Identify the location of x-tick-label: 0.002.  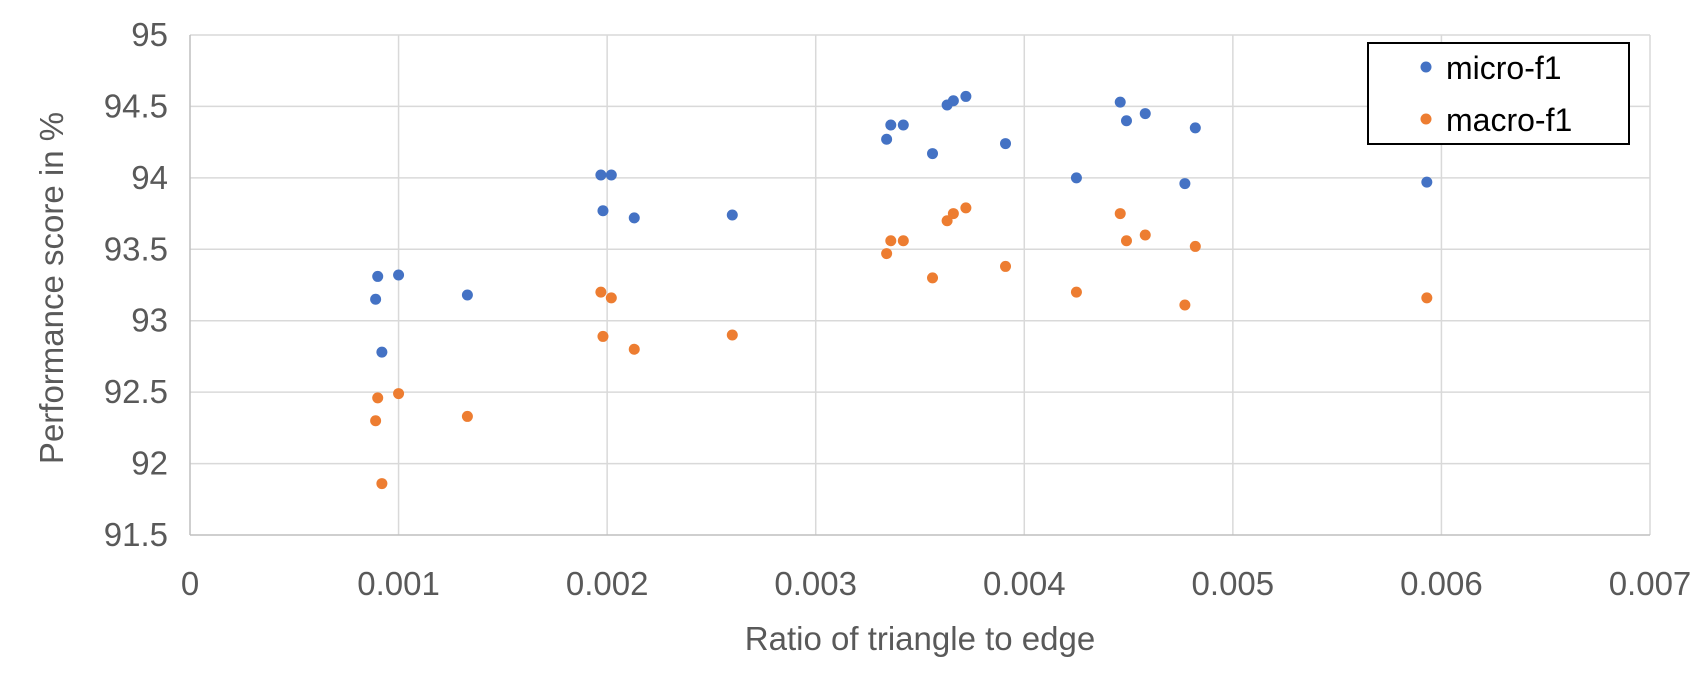
(607, 583).